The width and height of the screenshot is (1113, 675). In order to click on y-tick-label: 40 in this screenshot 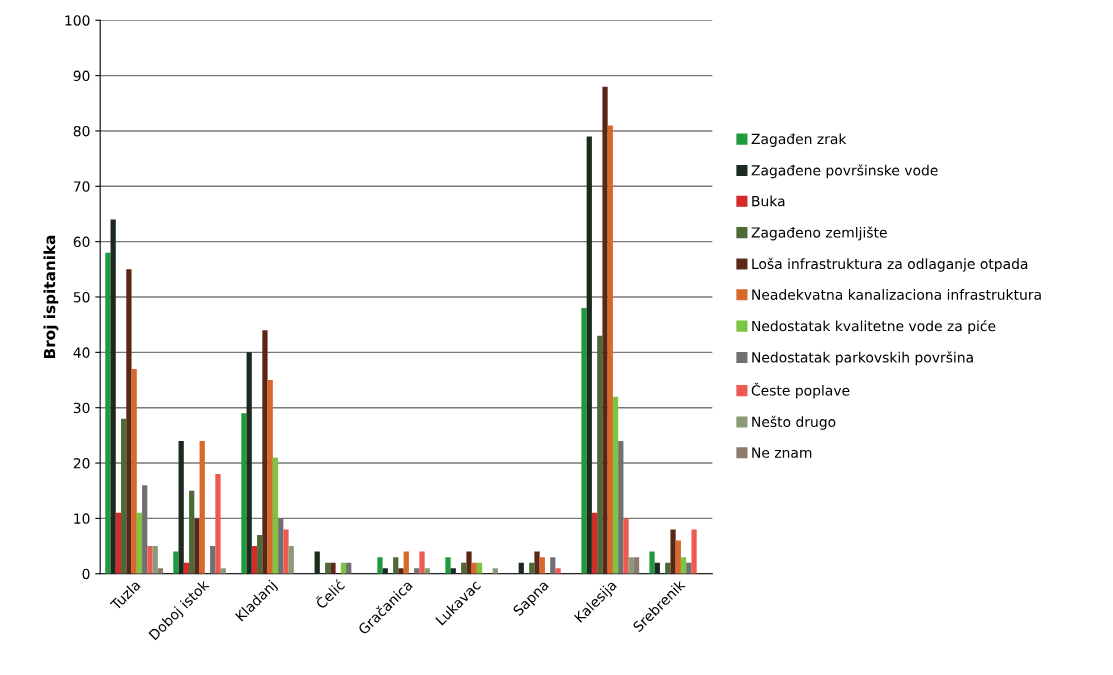, I will do `click(81, 352)`.